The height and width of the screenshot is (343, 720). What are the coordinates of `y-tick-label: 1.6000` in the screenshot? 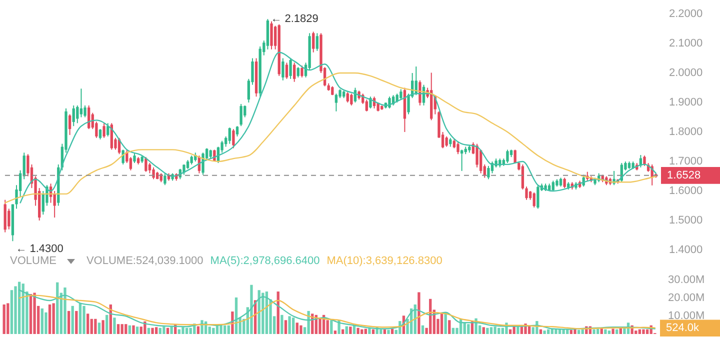 It's located at (686, 191).